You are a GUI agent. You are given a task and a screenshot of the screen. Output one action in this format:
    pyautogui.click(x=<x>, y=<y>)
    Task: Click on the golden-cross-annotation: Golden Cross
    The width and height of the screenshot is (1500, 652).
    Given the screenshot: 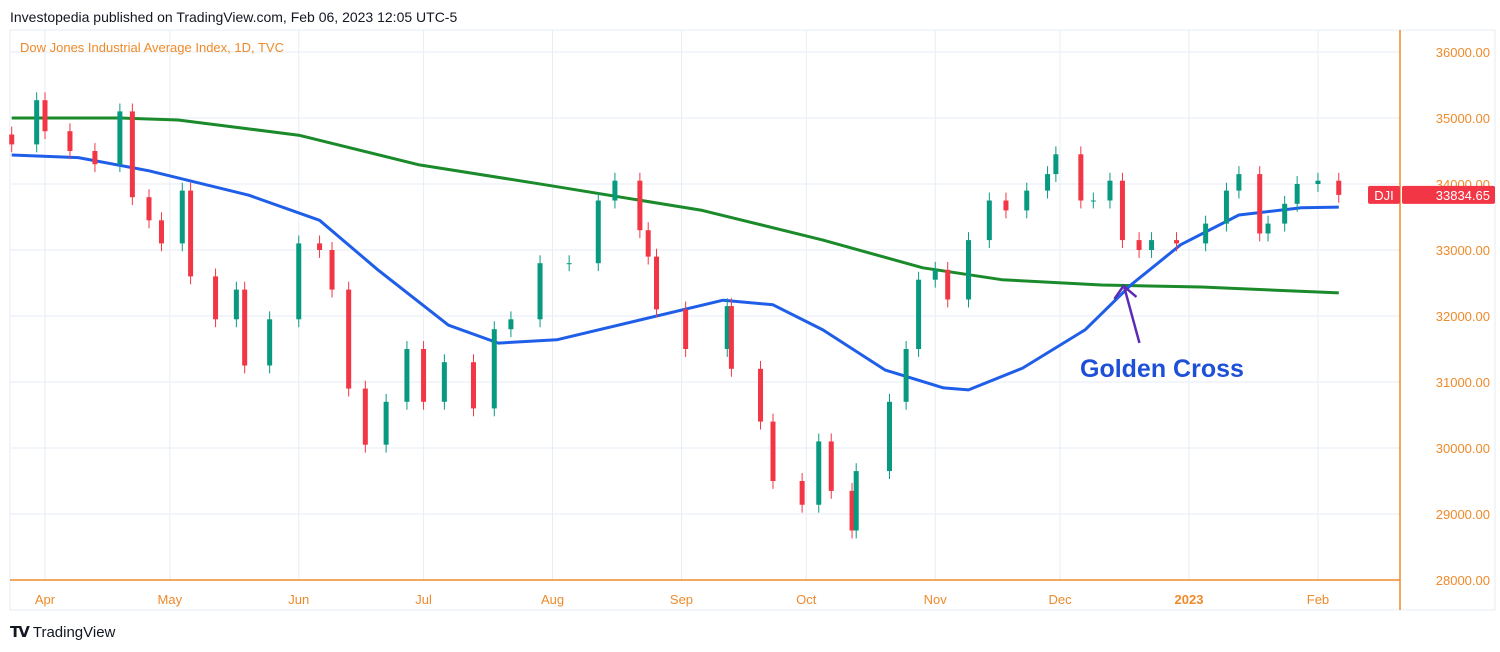 What is the action you would take?
    pyautogui.click(x=1162, y=369)
    